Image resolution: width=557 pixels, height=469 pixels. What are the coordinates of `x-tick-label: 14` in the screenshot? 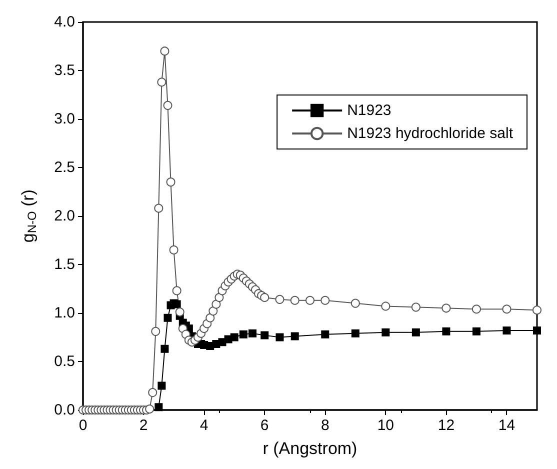 It's located at (507, 425).